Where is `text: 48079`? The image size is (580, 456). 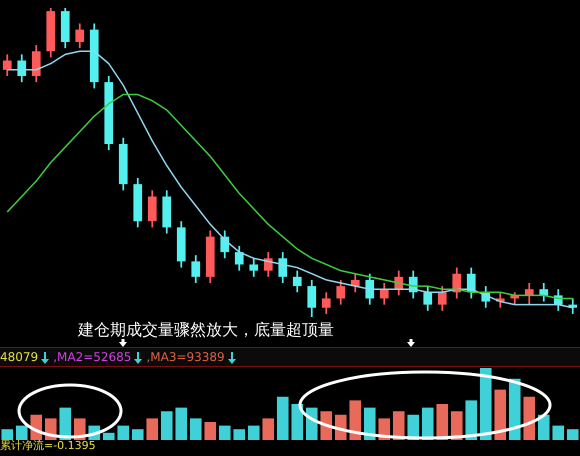
text: 48079 is located at coordinates (19, 357).